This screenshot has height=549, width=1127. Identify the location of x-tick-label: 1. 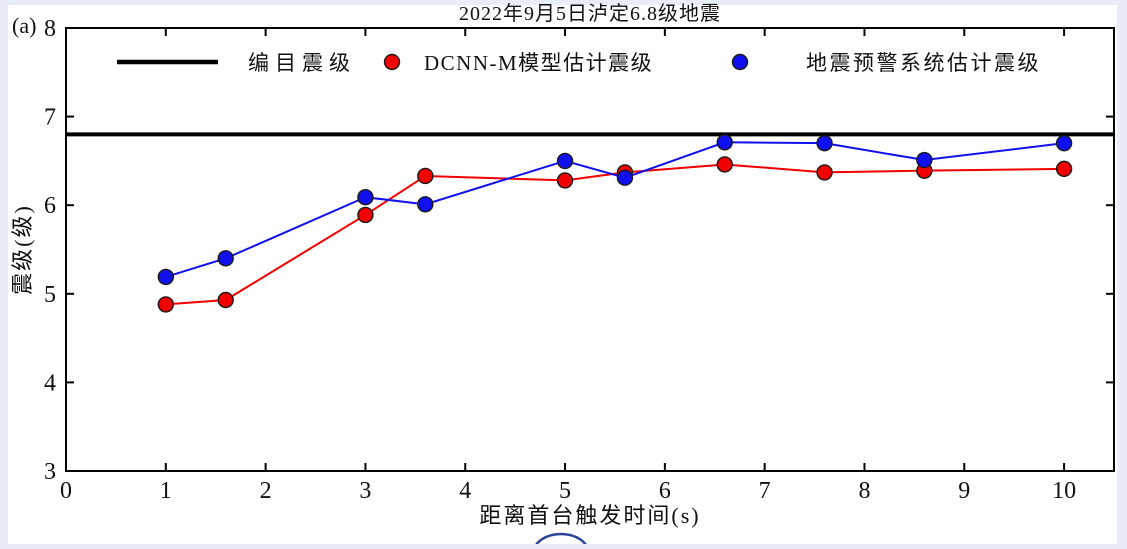
(166, 491).